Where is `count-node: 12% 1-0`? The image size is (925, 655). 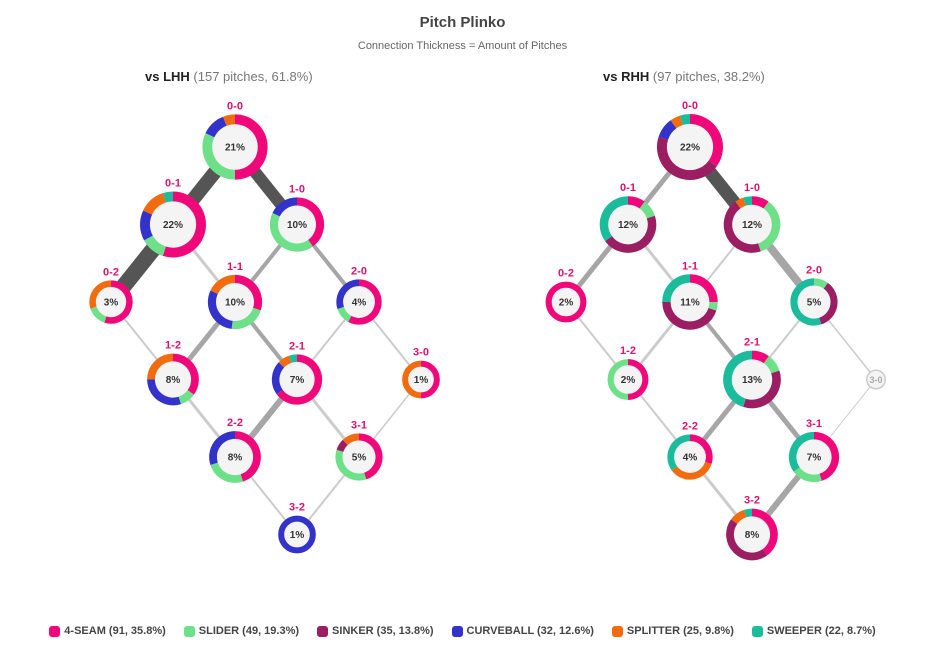
count-node: 12% 1-0 is located at coordinates (752, 217).